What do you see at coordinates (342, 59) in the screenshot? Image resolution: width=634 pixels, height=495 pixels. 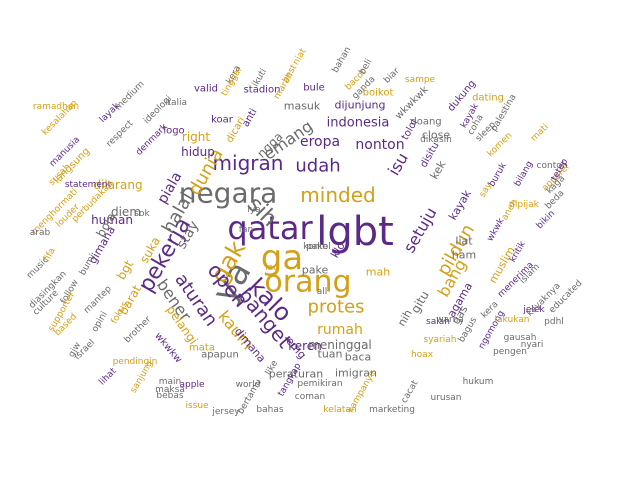 I see `word-179: bahan` at bounding box center [342, 59].